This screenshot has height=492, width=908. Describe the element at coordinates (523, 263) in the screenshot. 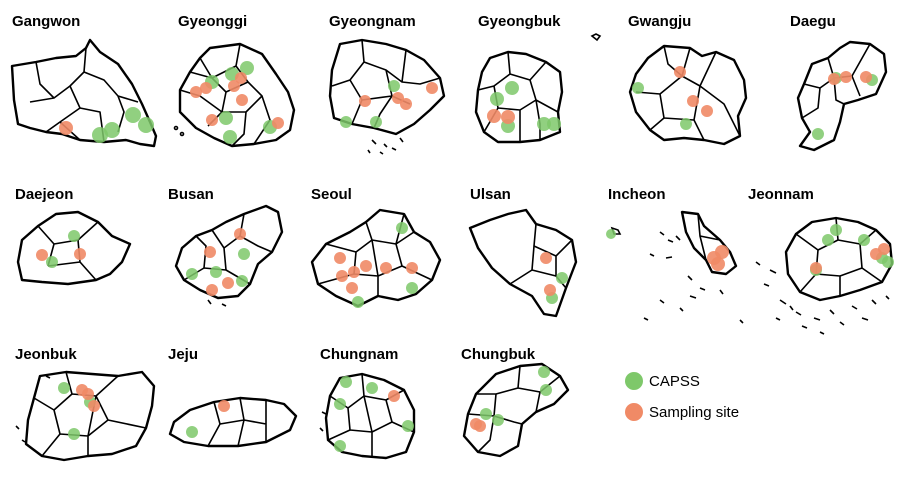

I see `region-map-ulsan` at that location.